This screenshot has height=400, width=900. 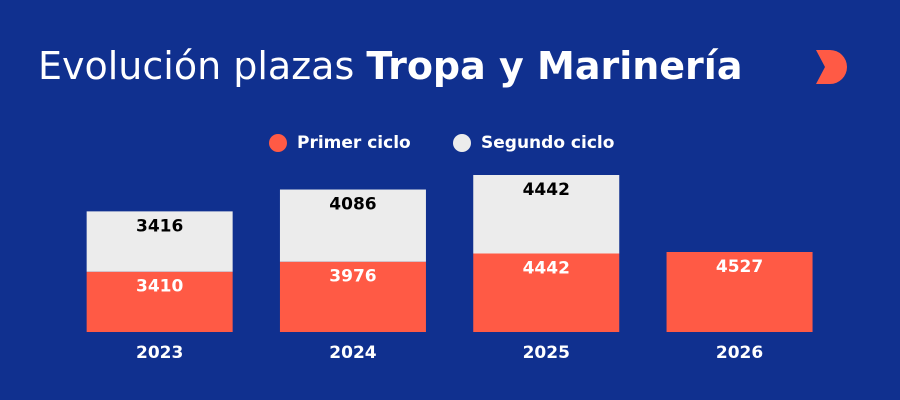 I want to click on title-regular: Evolución plazas, so click(x=196, y=66).